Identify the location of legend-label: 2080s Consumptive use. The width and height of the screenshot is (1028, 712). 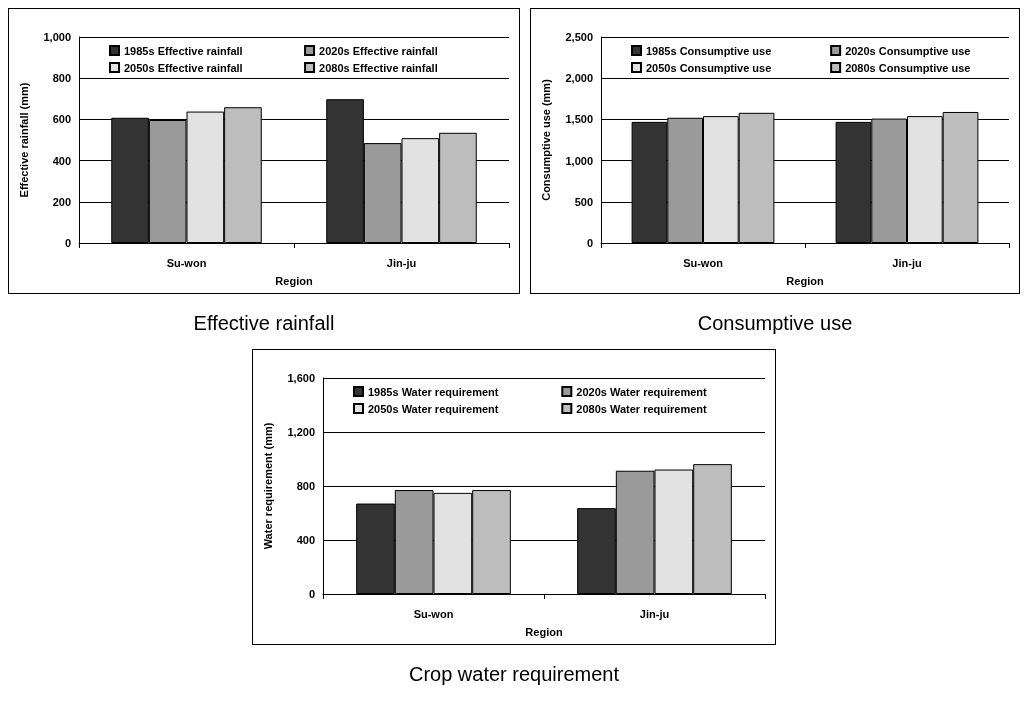
(908, 67).